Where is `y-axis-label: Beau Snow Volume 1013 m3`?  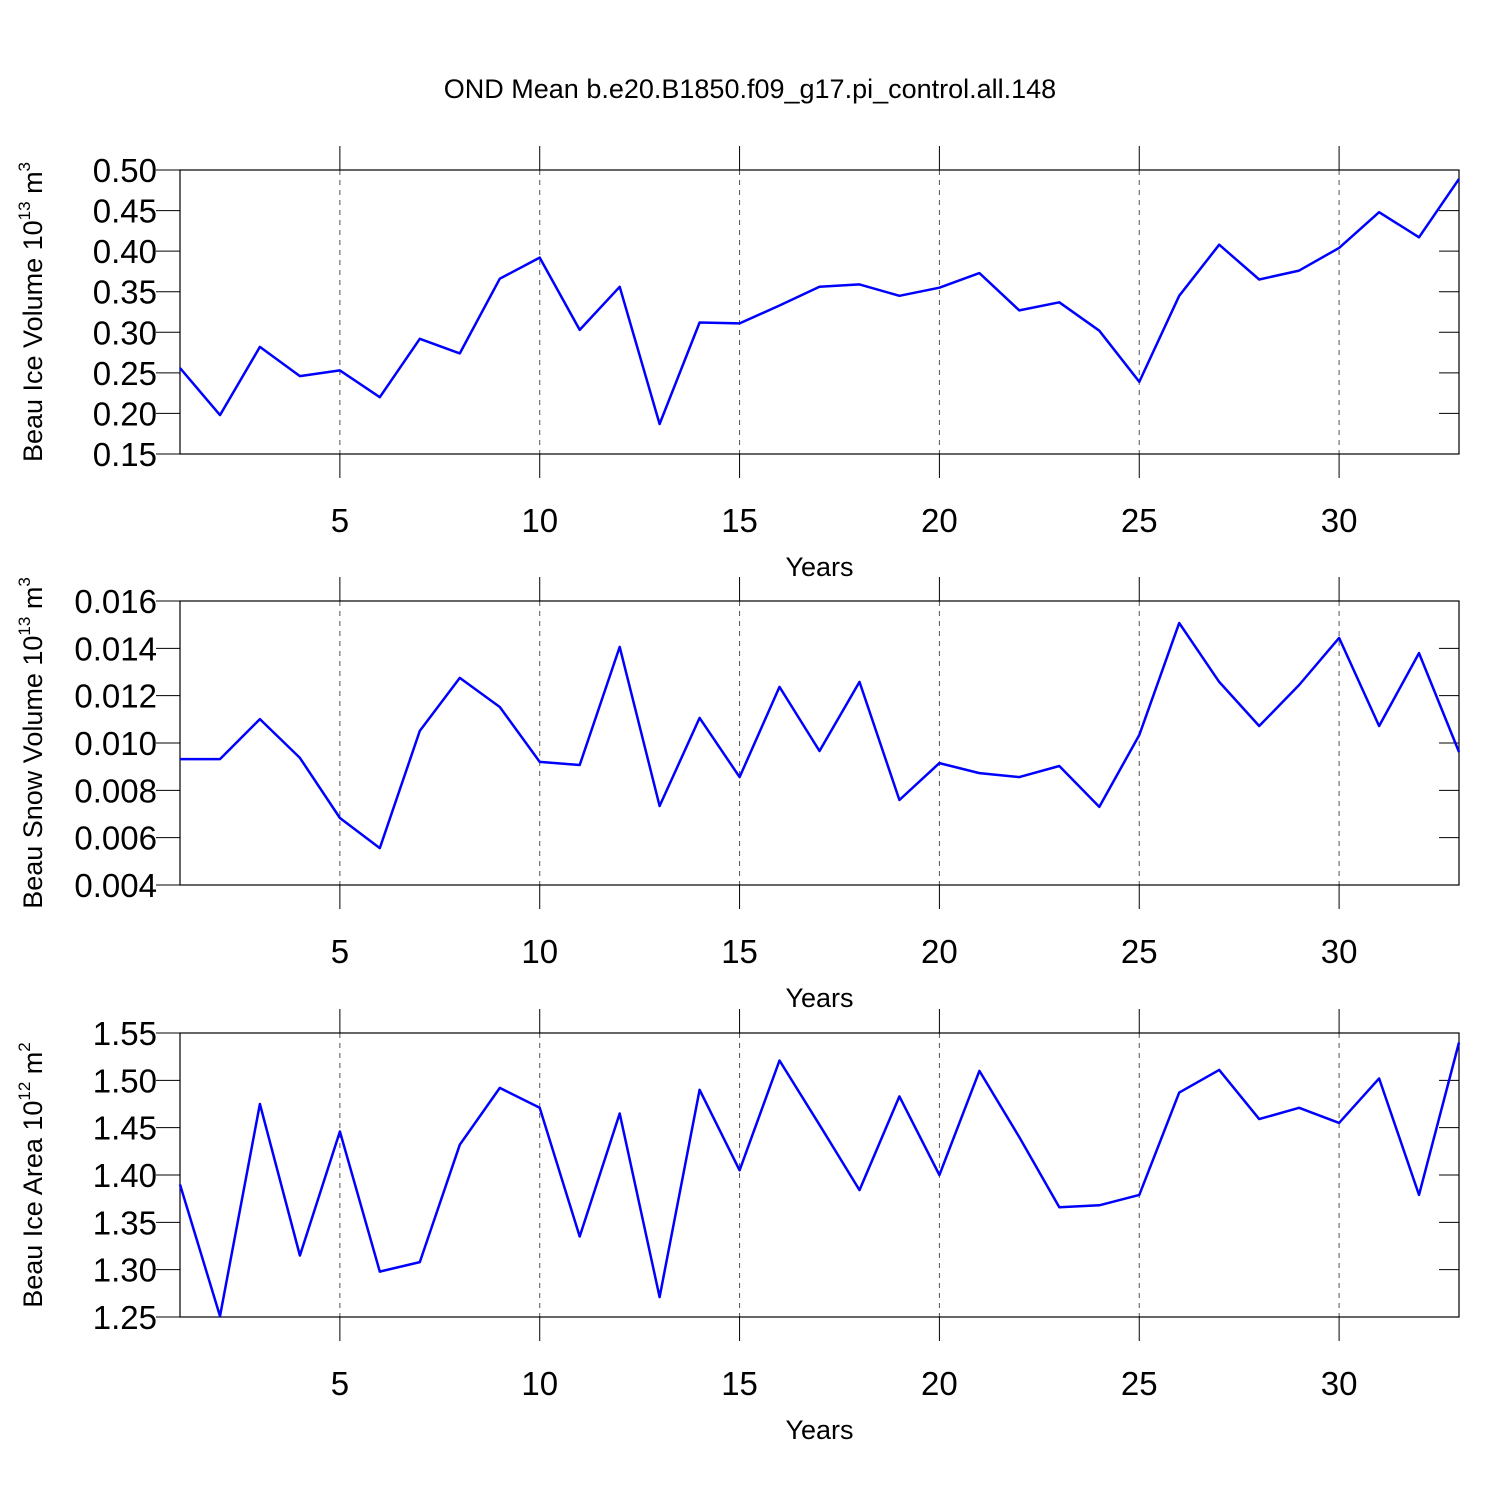 y-axis-label: Beau Snow Volume 1013 m3 is located at coordinates (31, 743).